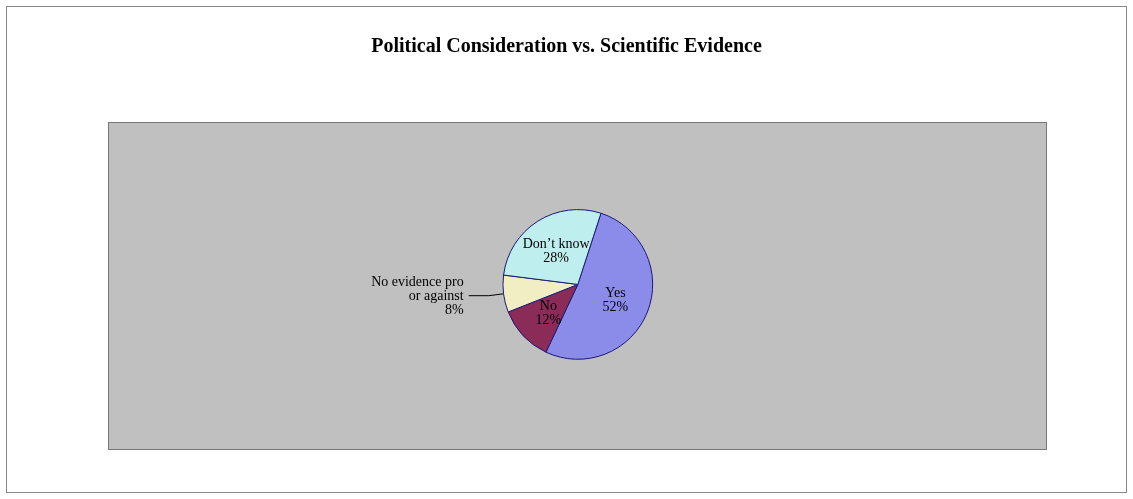 This screenshot has height=499, width=1133. What do you see at coordinates (615, 292) in the screenshot?
I see `slice-label: Yes` at bounding box center [615, 292].